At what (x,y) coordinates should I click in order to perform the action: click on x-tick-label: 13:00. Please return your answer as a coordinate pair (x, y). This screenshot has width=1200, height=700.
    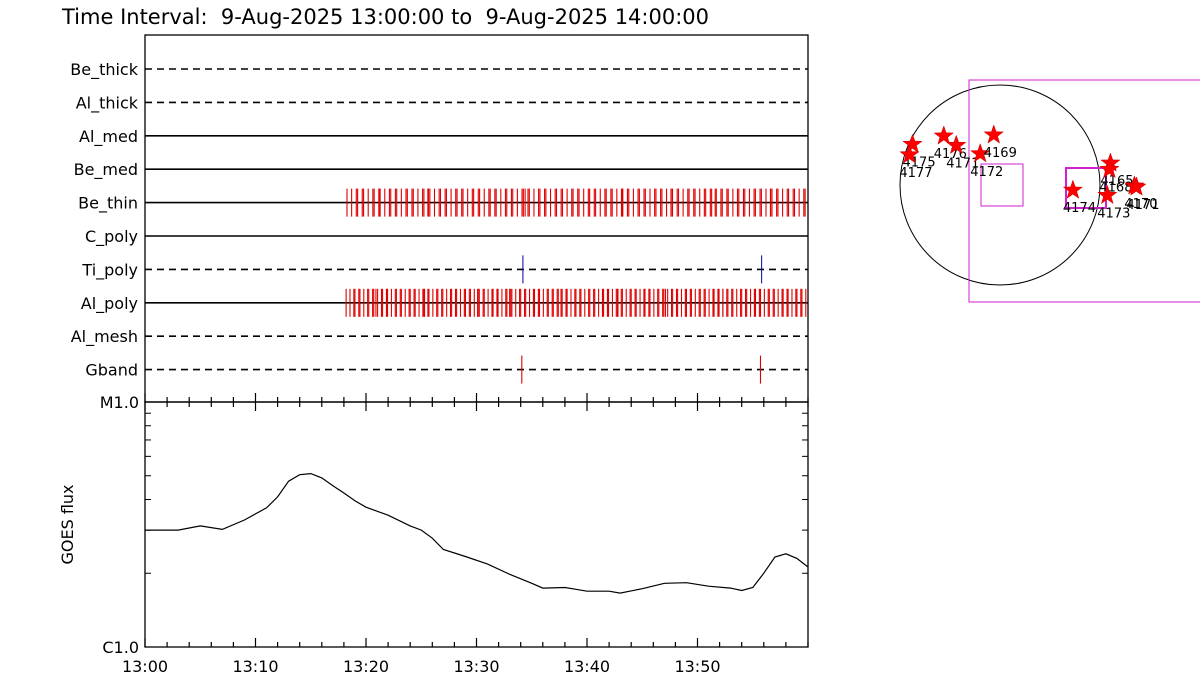
    Looking at the image, I should click on (145, 666).